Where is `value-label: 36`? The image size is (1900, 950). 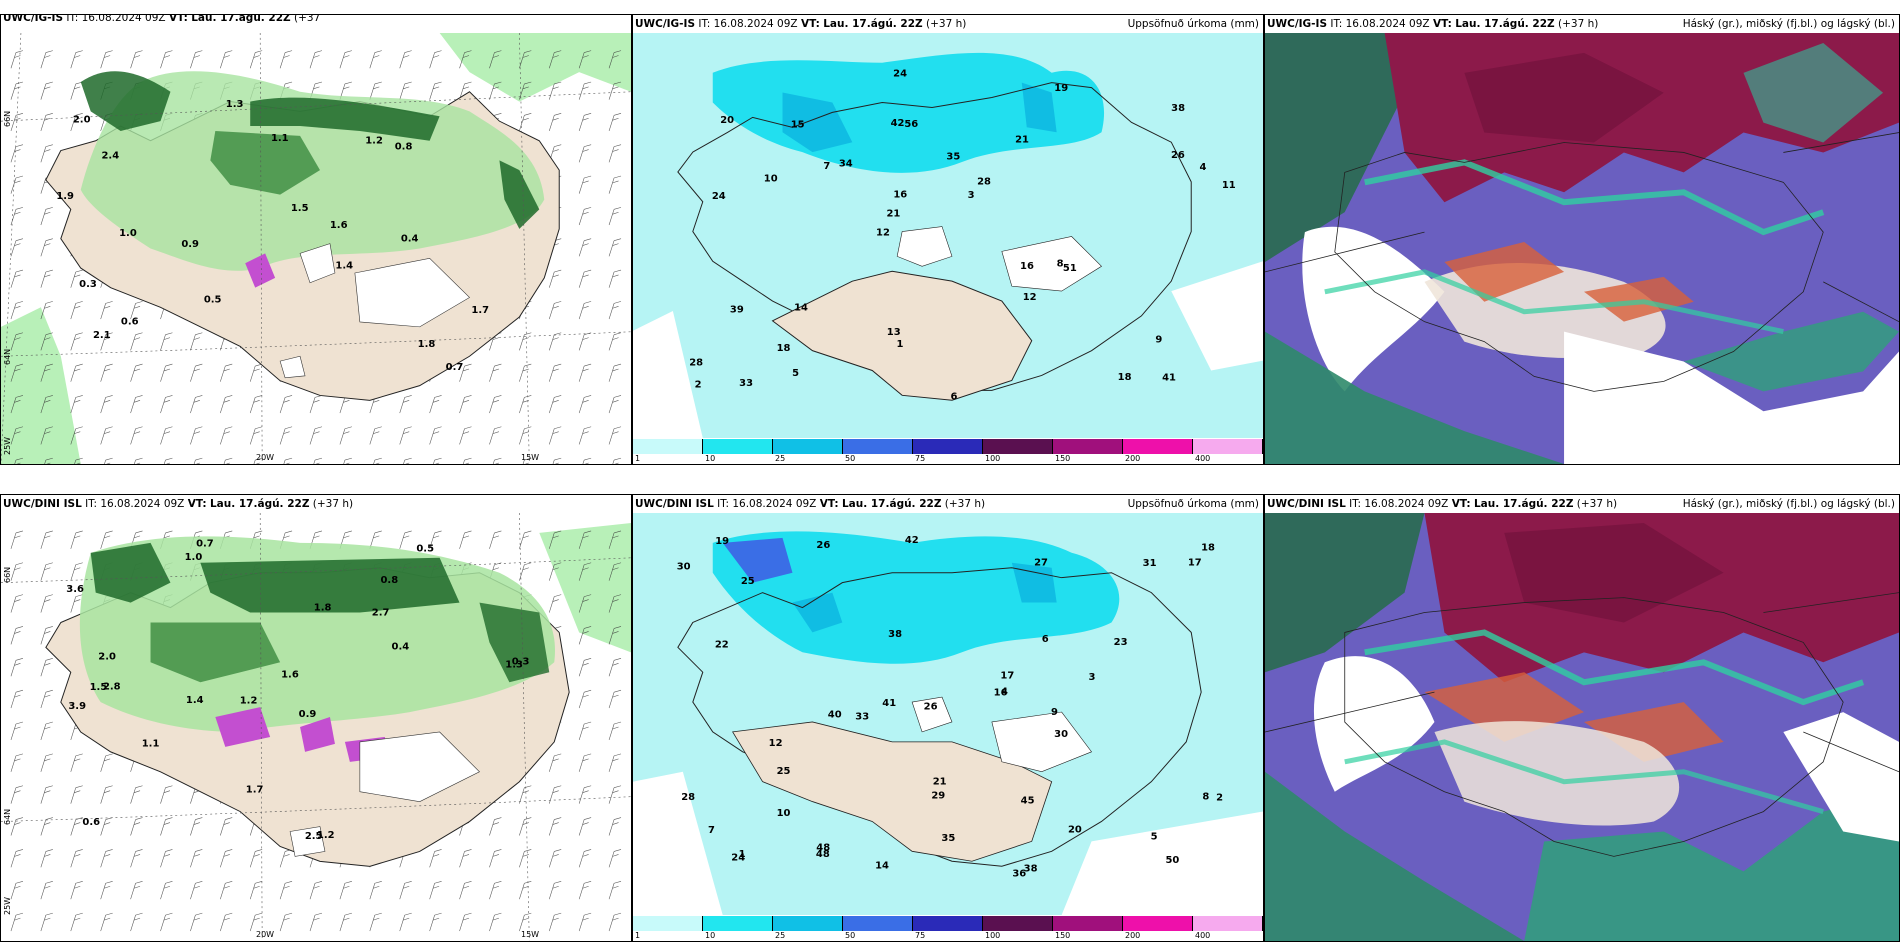
value-label: 36 is located at coordinates (1019, 873).